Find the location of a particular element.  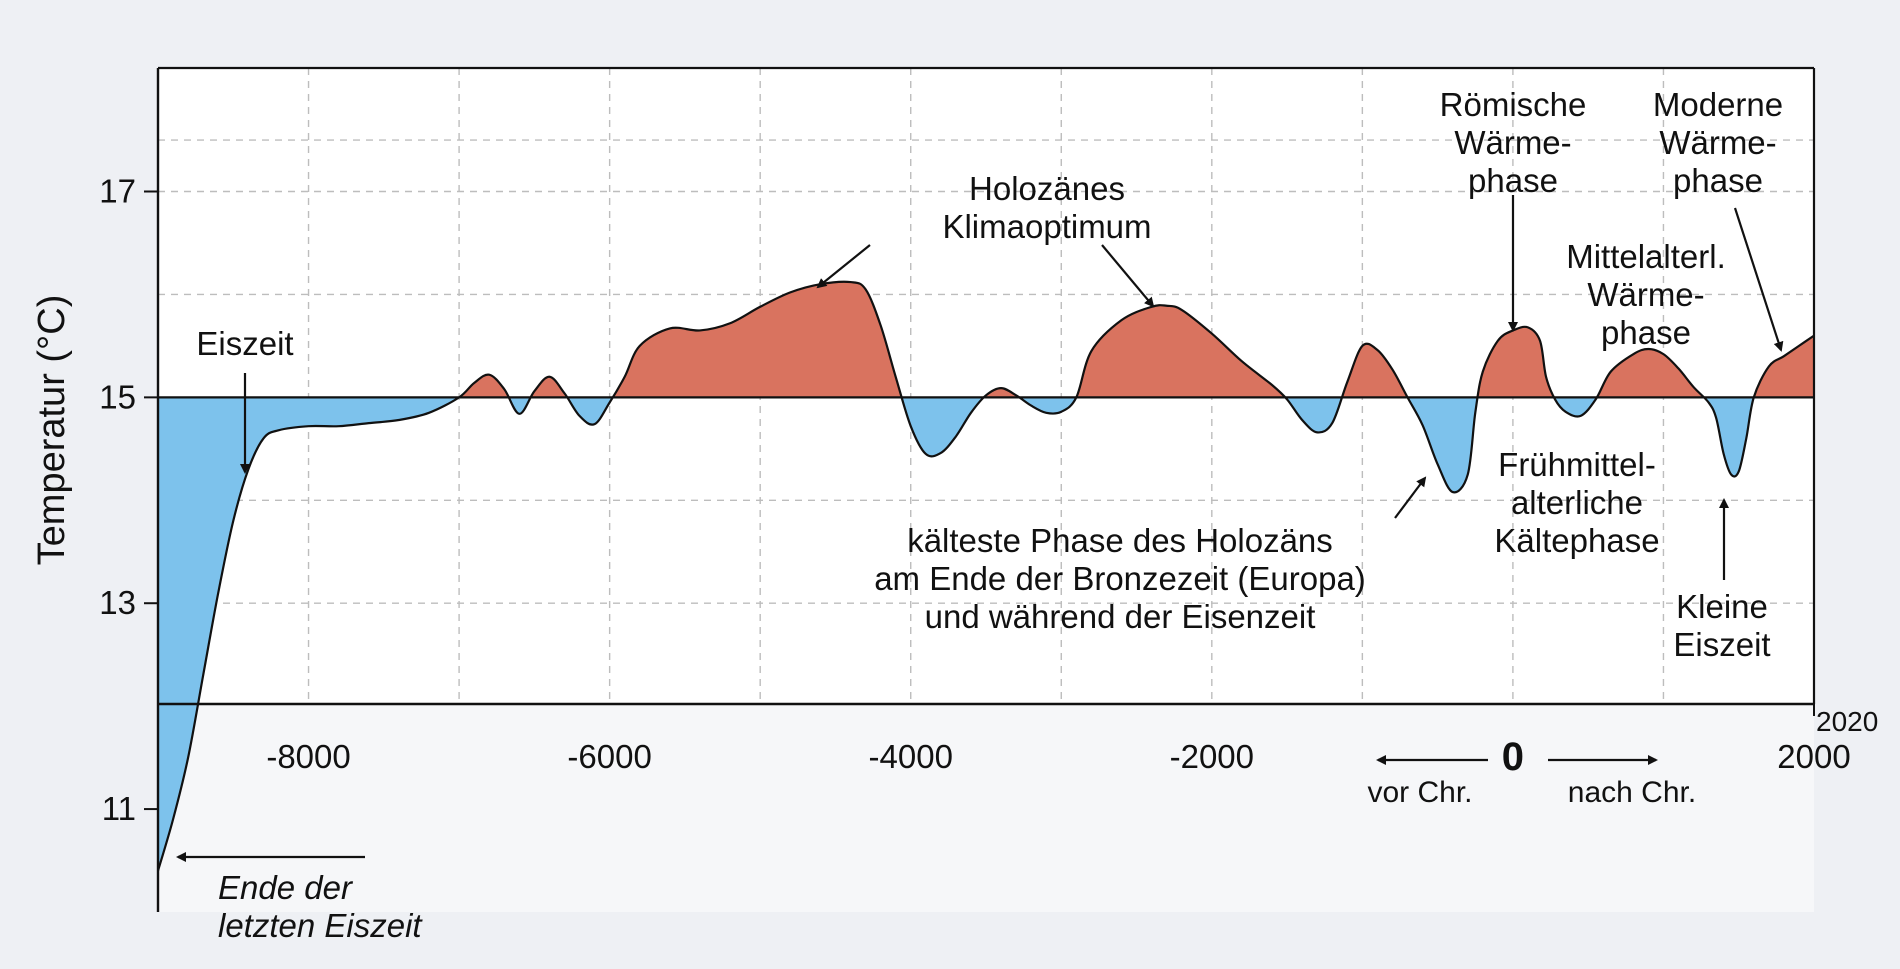

arrow-optimum-right is located at coordinates (1128, 276).